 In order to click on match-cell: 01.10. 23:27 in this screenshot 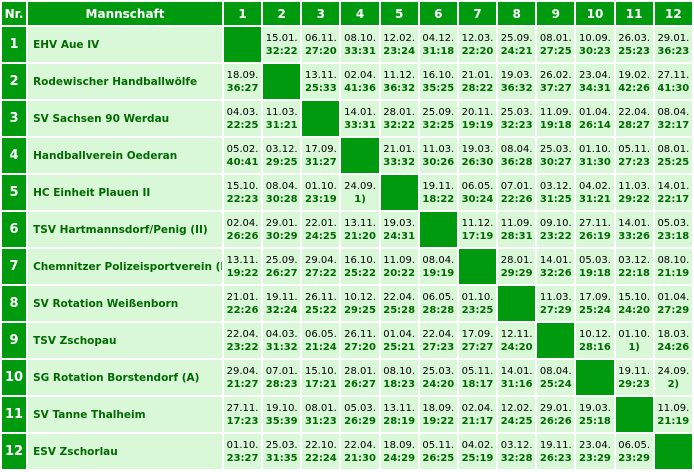, I will do `click(242, 451)`.